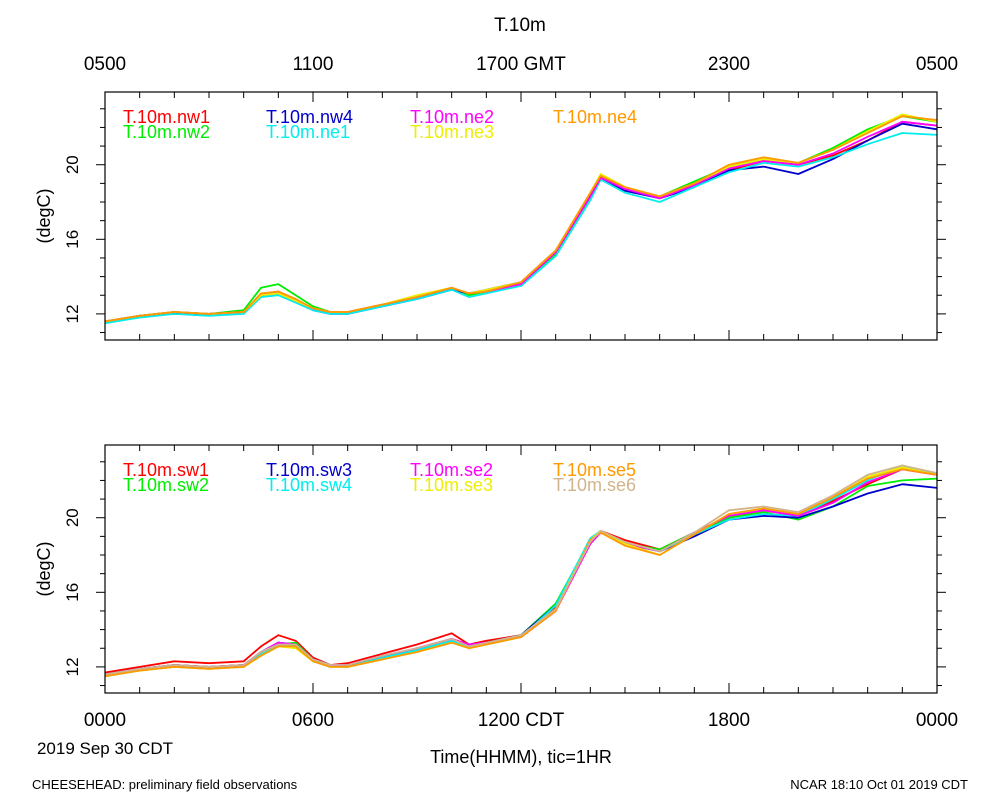  I want to click on bottom-time-label-1: 0600, so click(313, 720).